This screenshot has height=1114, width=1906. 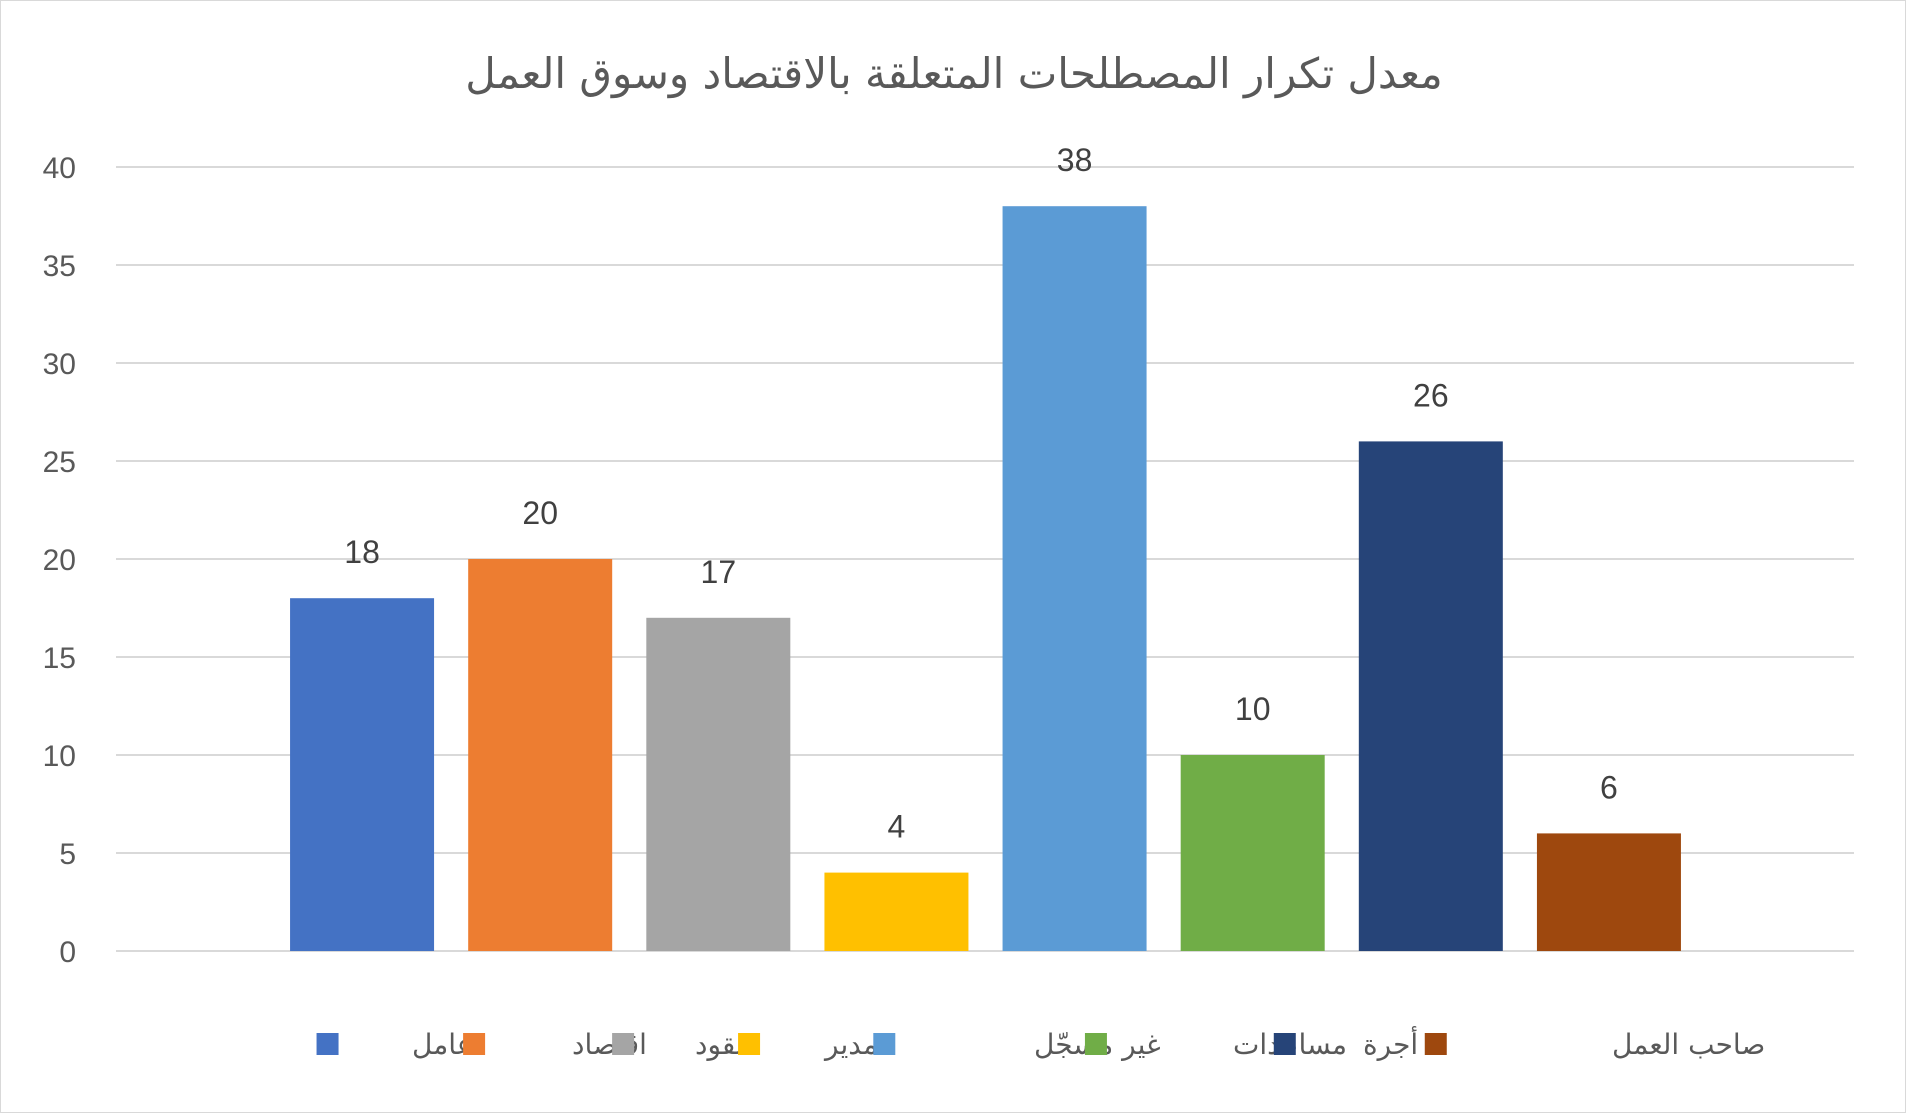 What do you see at coordinates (1431, 395) in the screenshot?
I see `data-label: 26` at bounding box center [1431, 395].